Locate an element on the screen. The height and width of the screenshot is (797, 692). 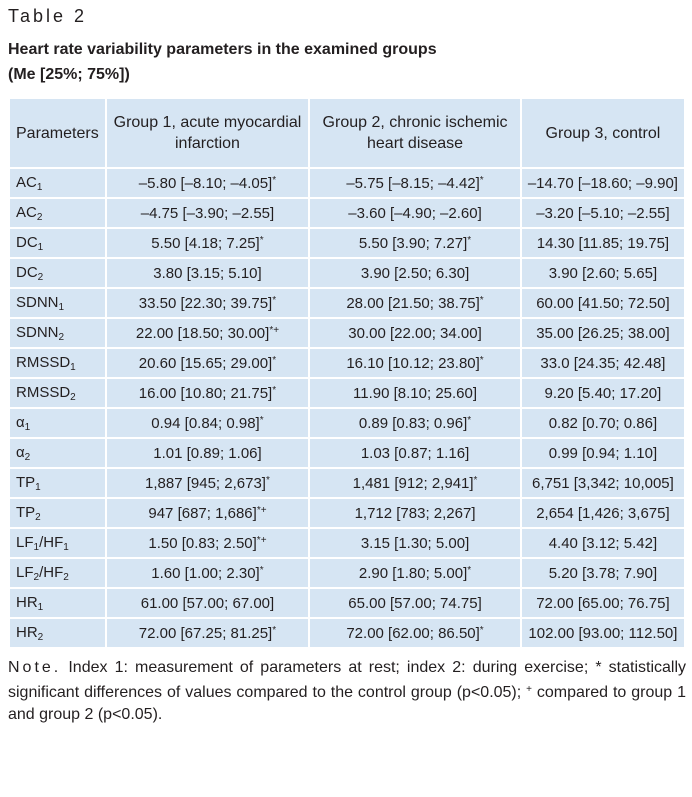
column-header: Parameters is located at coordinates (57, 133).